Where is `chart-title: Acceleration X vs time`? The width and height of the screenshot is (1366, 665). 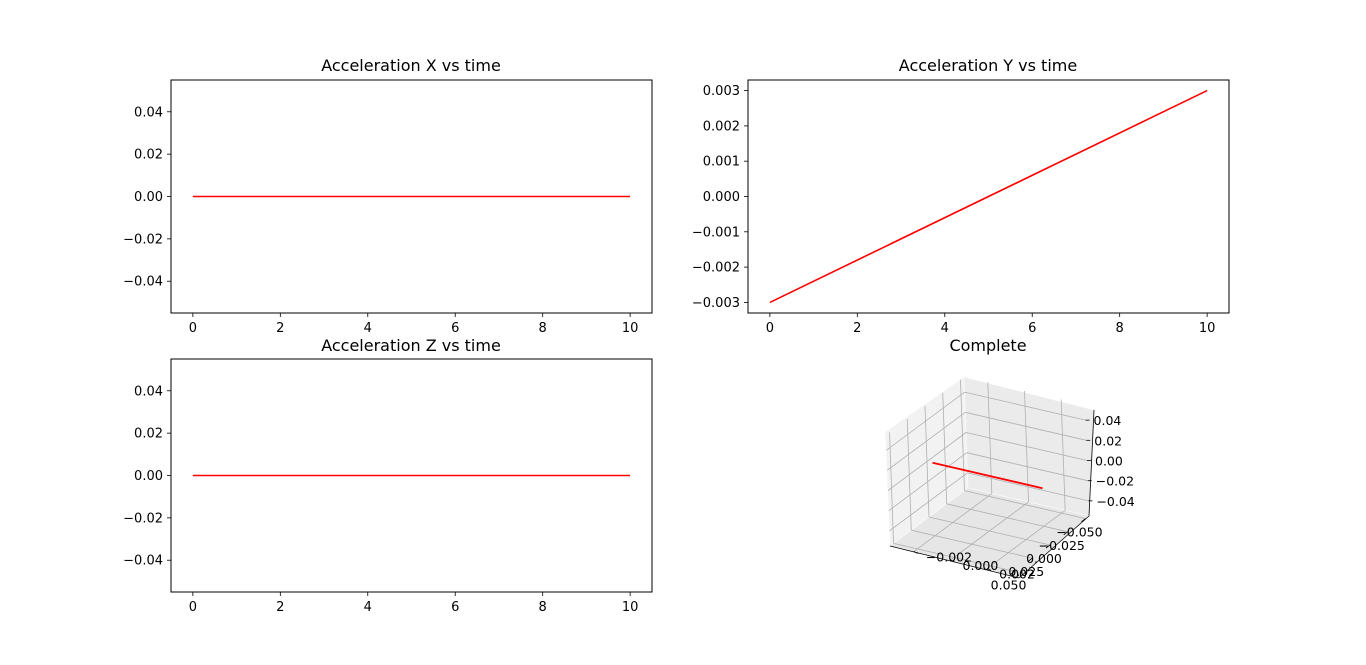
chart-title: Acceleration X vs time is located at coordinates (411, 65).